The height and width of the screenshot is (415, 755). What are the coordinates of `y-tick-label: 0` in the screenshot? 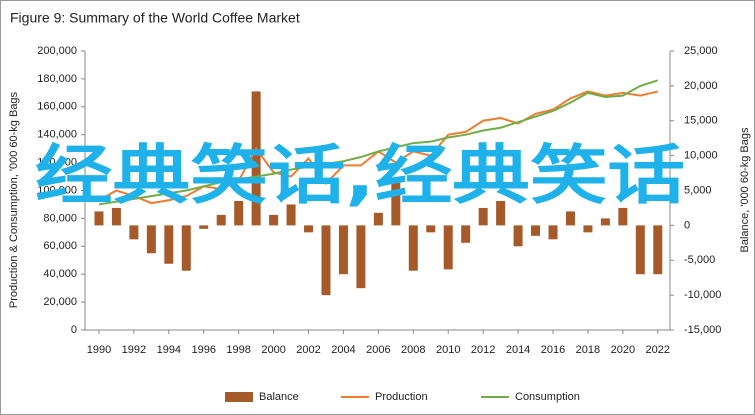 It's located at (74, 330).